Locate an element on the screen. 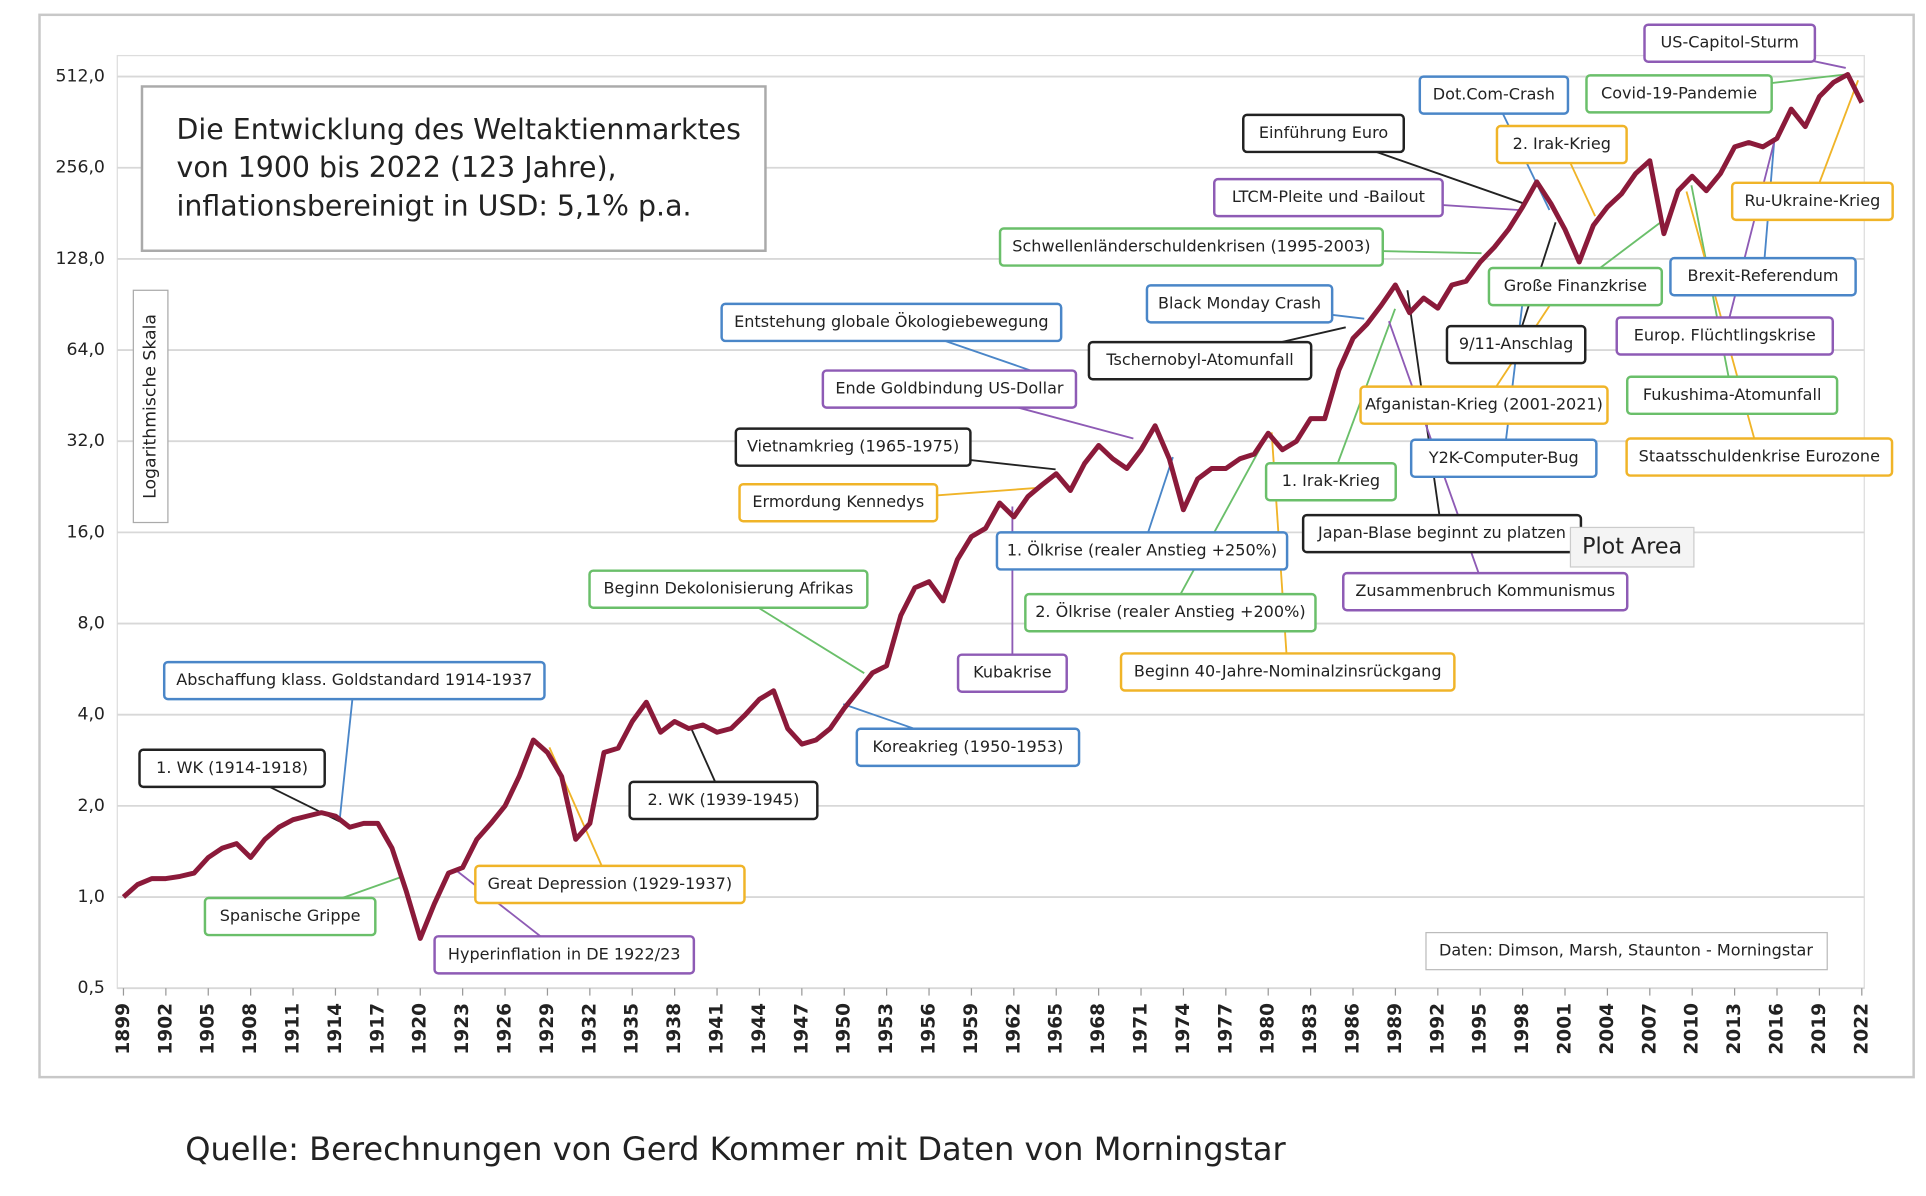 The width and height of the screenshot is (1926, 1196). y-tick-label: 256,0 is located at coordinates (80, 168).